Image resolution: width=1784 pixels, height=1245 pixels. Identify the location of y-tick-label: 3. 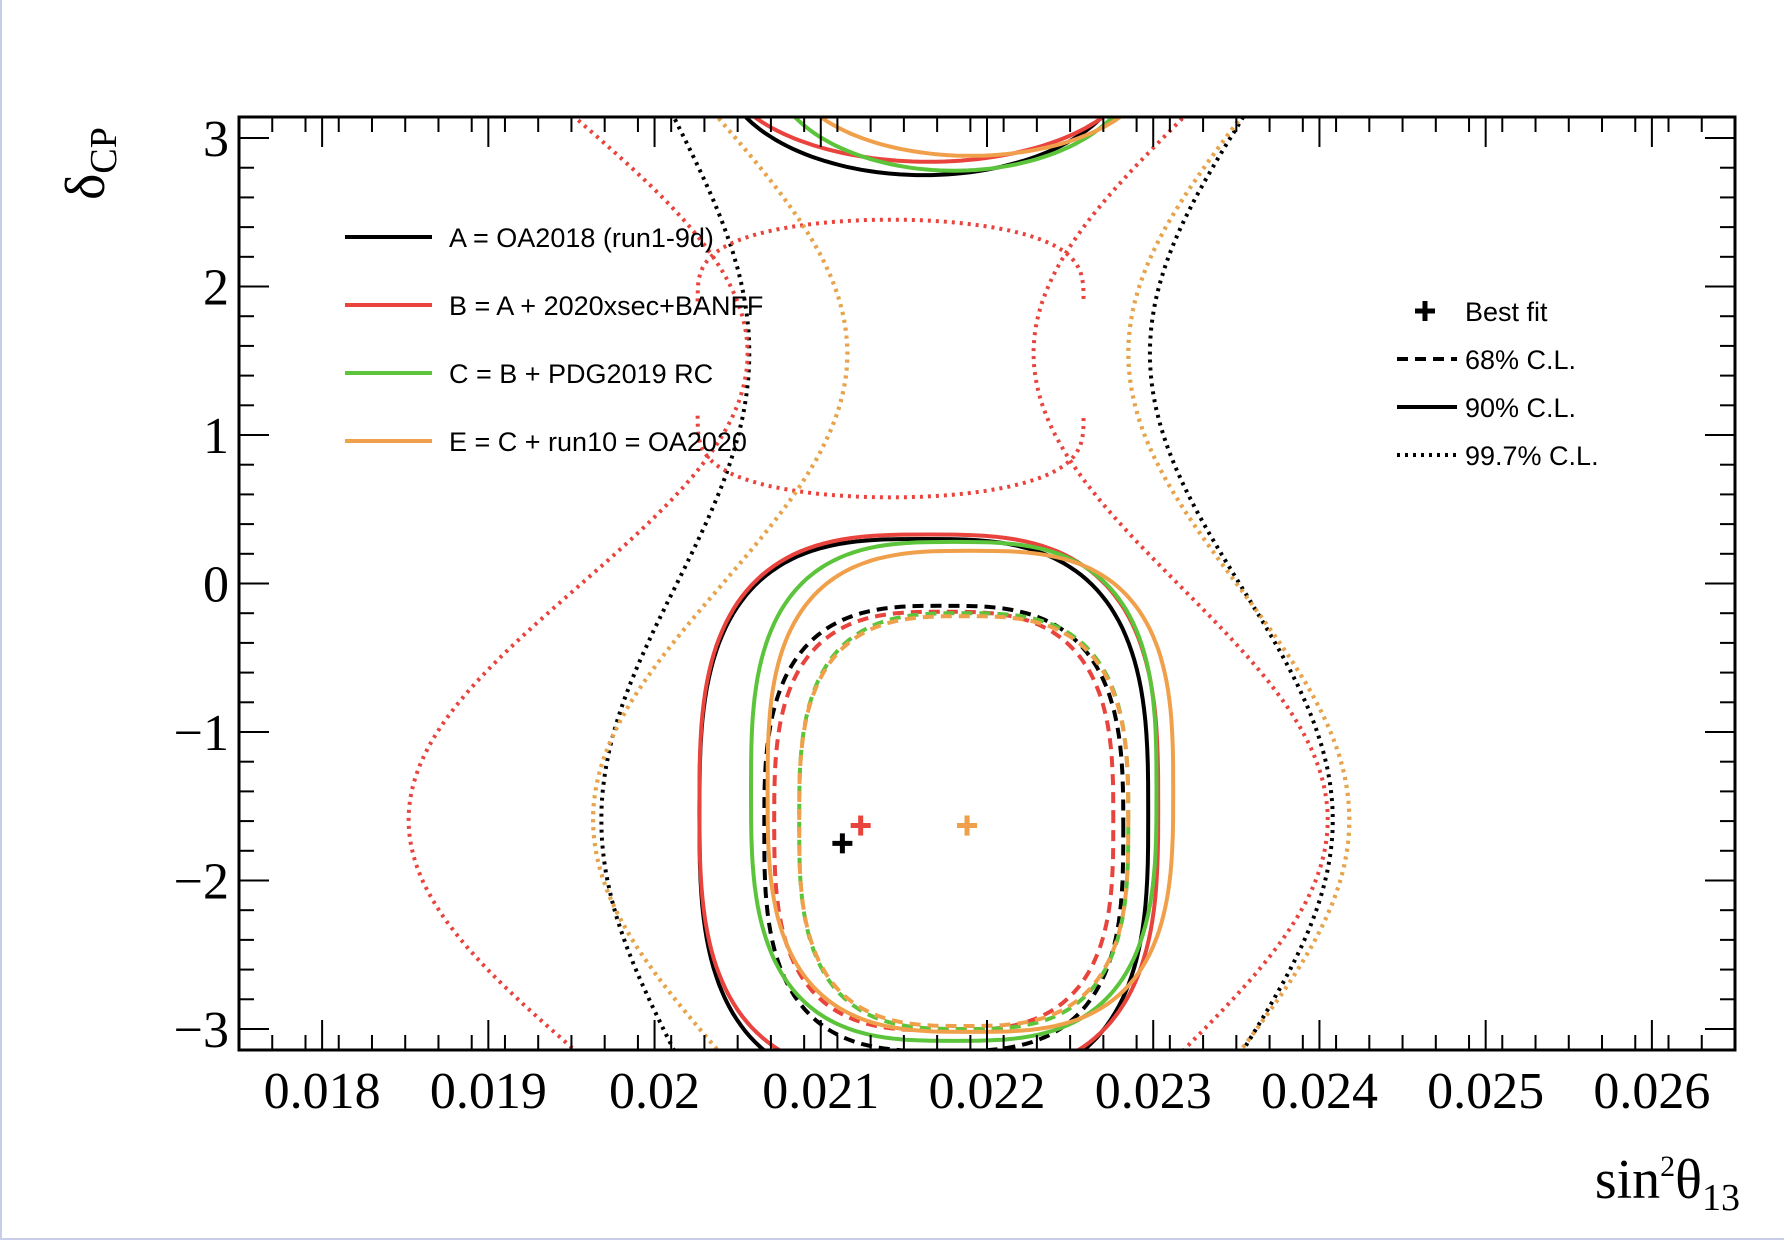
(216, 139).